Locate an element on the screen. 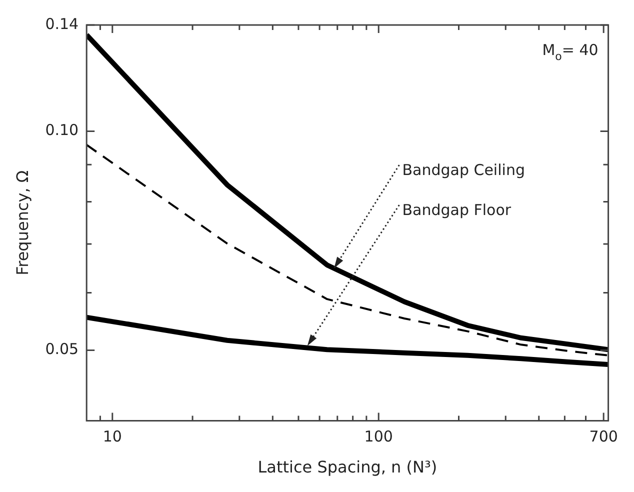  annotation: Bandgap Ceiling is located at coordinates (463, 170).